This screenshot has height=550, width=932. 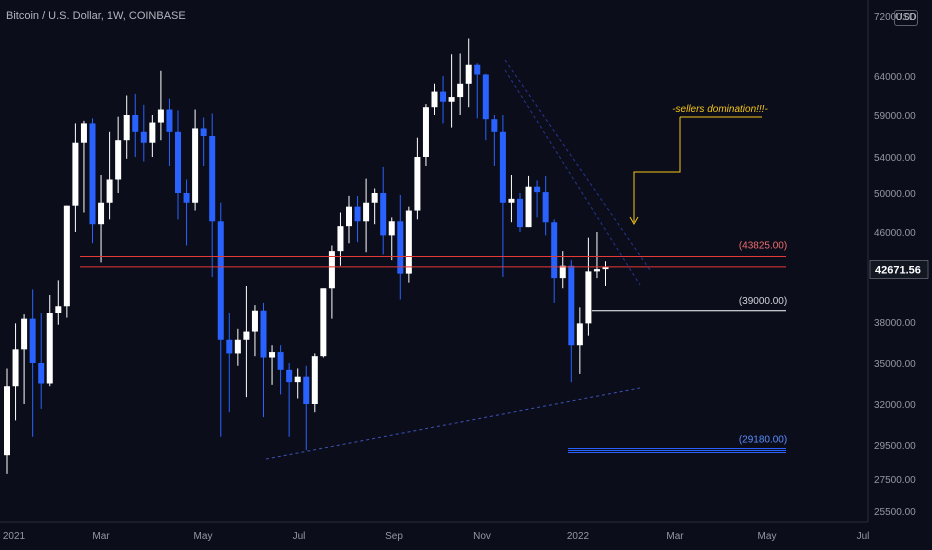 I want to click on price-axis-label: 50000.00, so click(x=895, y=194).